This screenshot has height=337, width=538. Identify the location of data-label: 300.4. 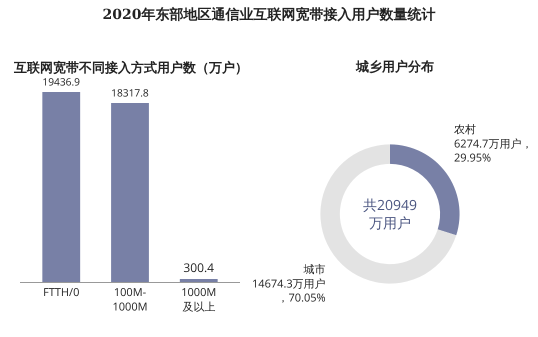
(198, 267).